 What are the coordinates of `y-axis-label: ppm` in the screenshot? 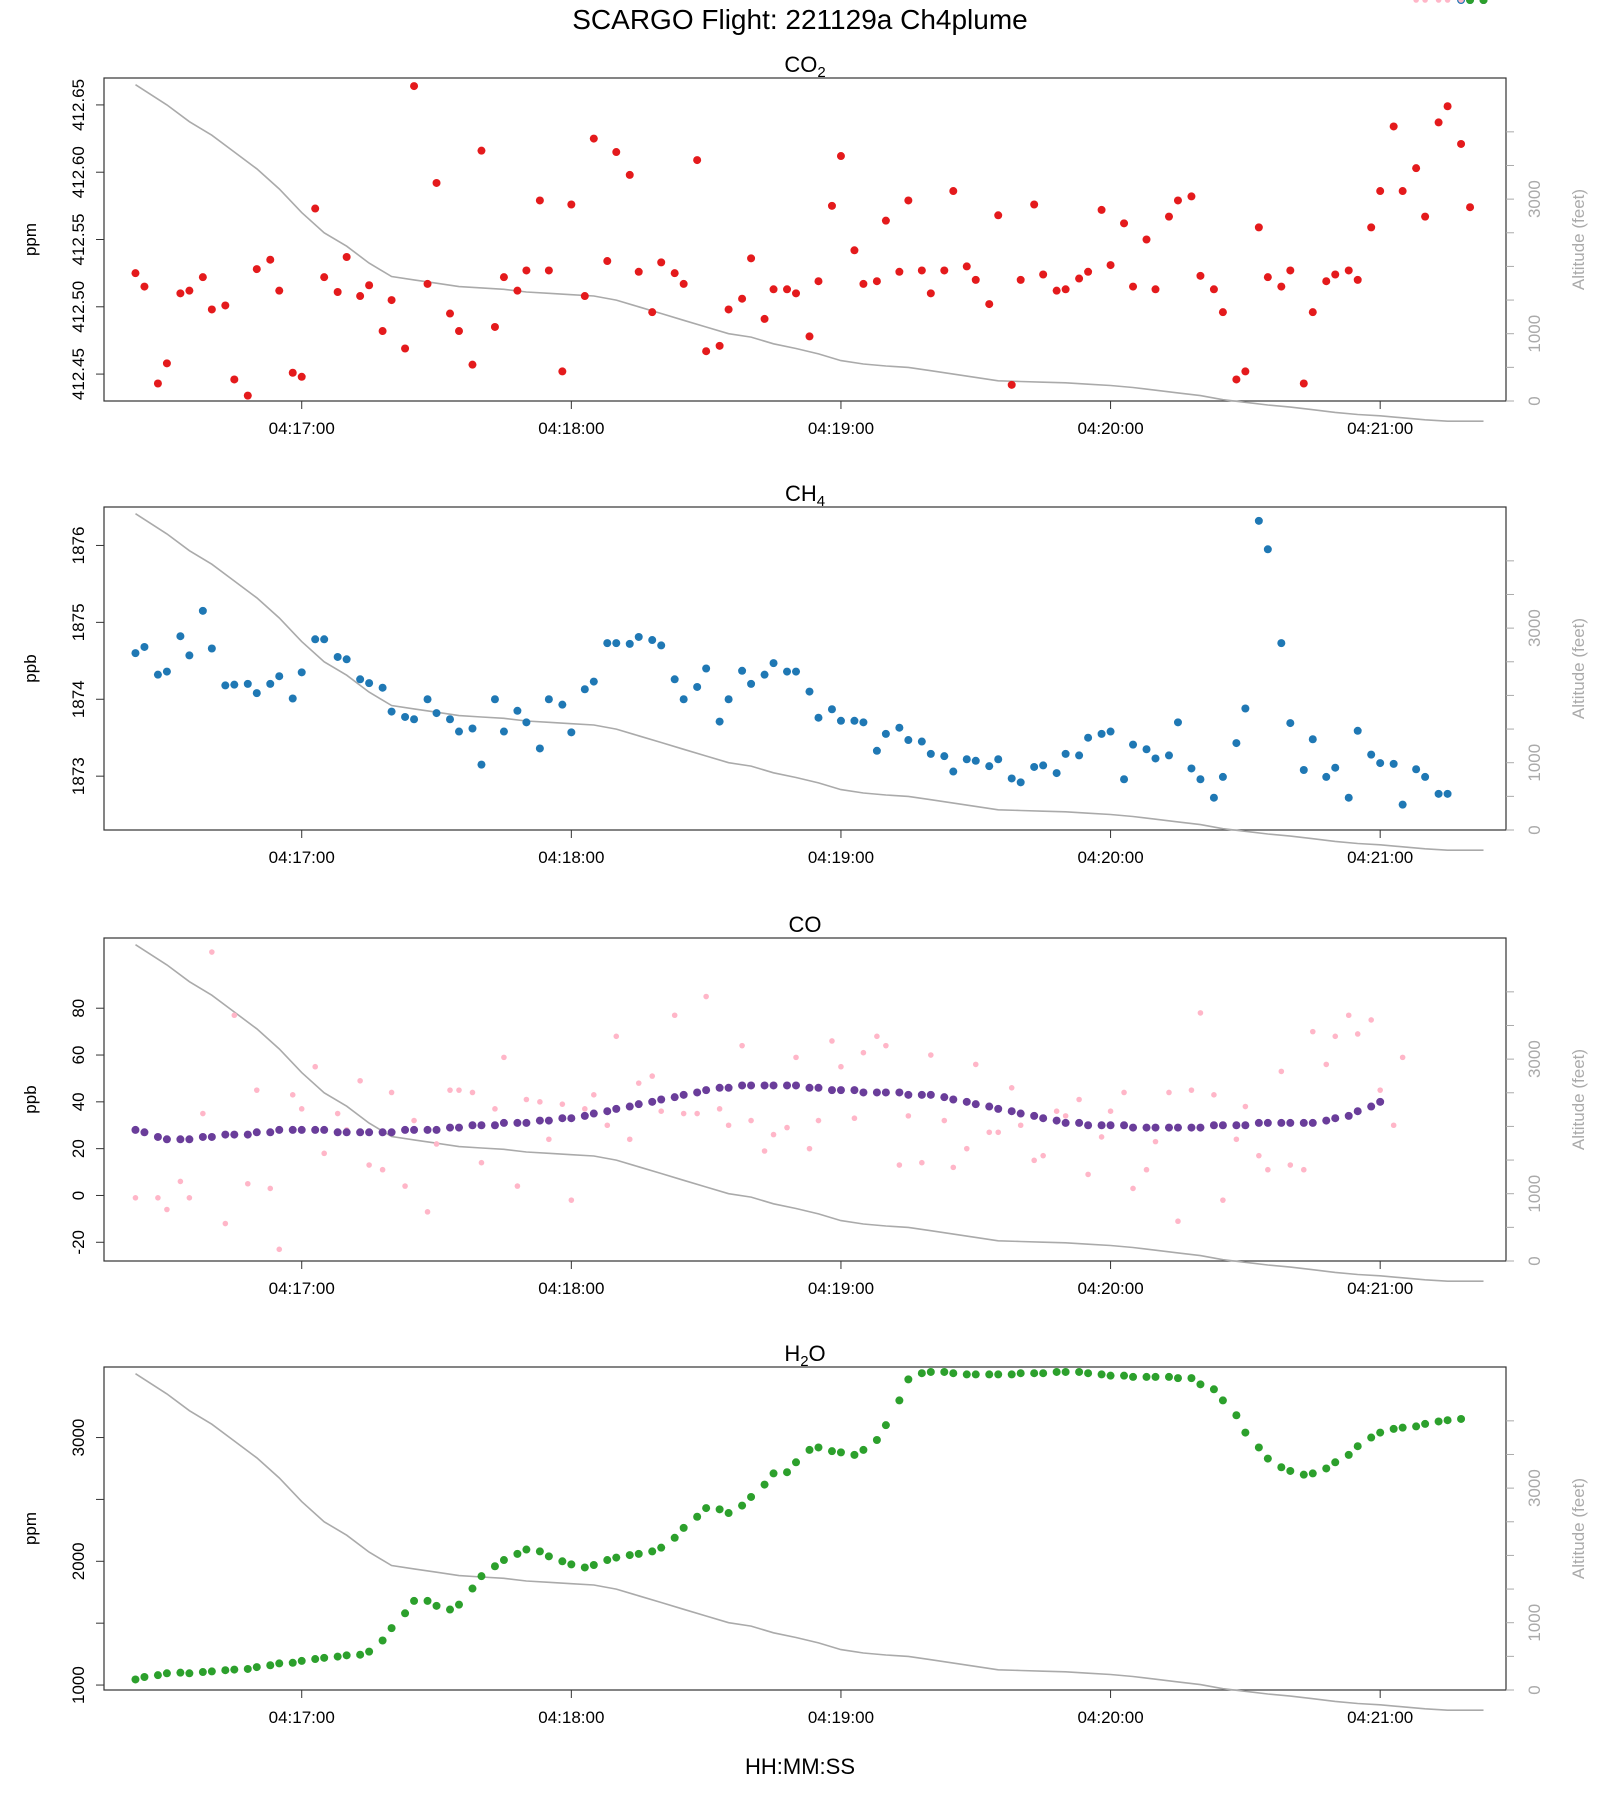 It's located at (30, 1528).